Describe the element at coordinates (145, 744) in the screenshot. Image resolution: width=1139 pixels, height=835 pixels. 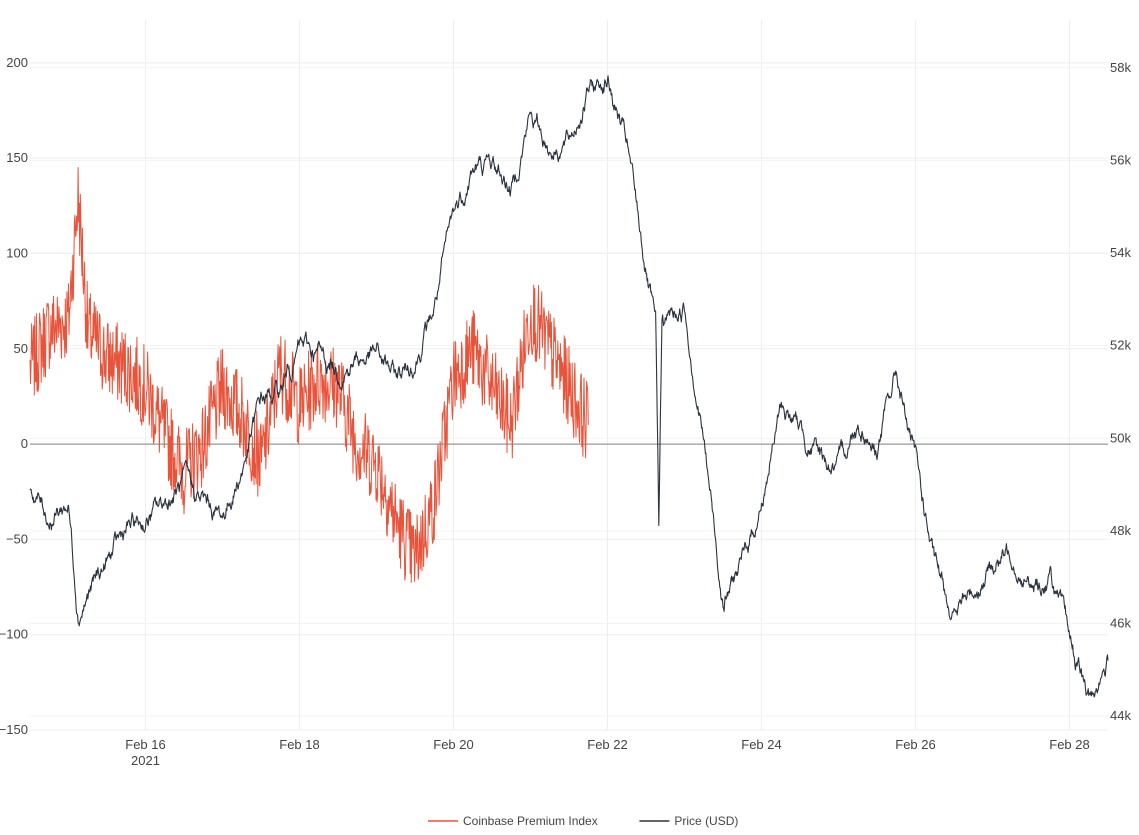
I see `x-tick-label: Feb 16` at that location.